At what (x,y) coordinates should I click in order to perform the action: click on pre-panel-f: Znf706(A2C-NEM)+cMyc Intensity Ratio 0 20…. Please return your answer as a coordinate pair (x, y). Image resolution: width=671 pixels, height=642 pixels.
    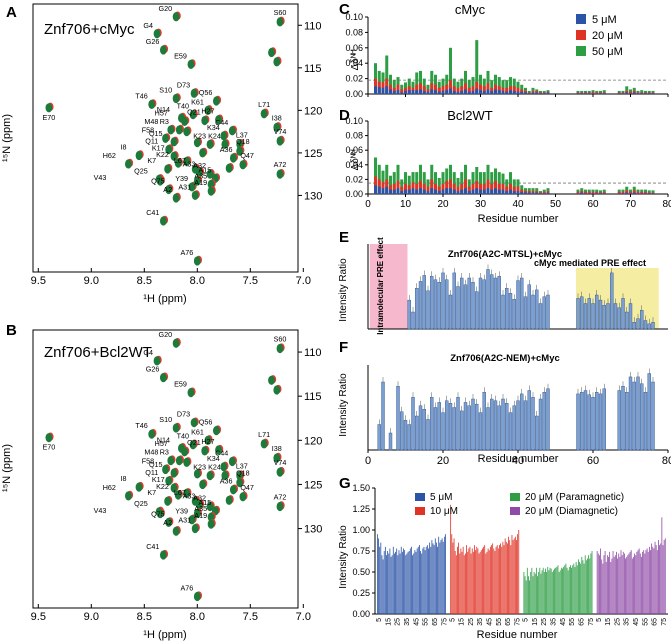
    Looking at the image, I should click on (504, 410).